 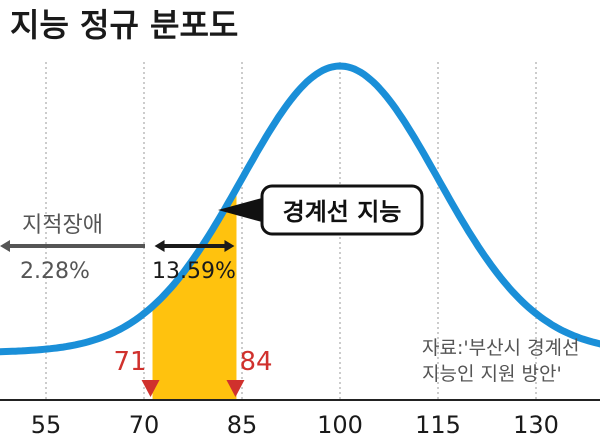 I want to click on callout-box, so click(x=342, y=210).